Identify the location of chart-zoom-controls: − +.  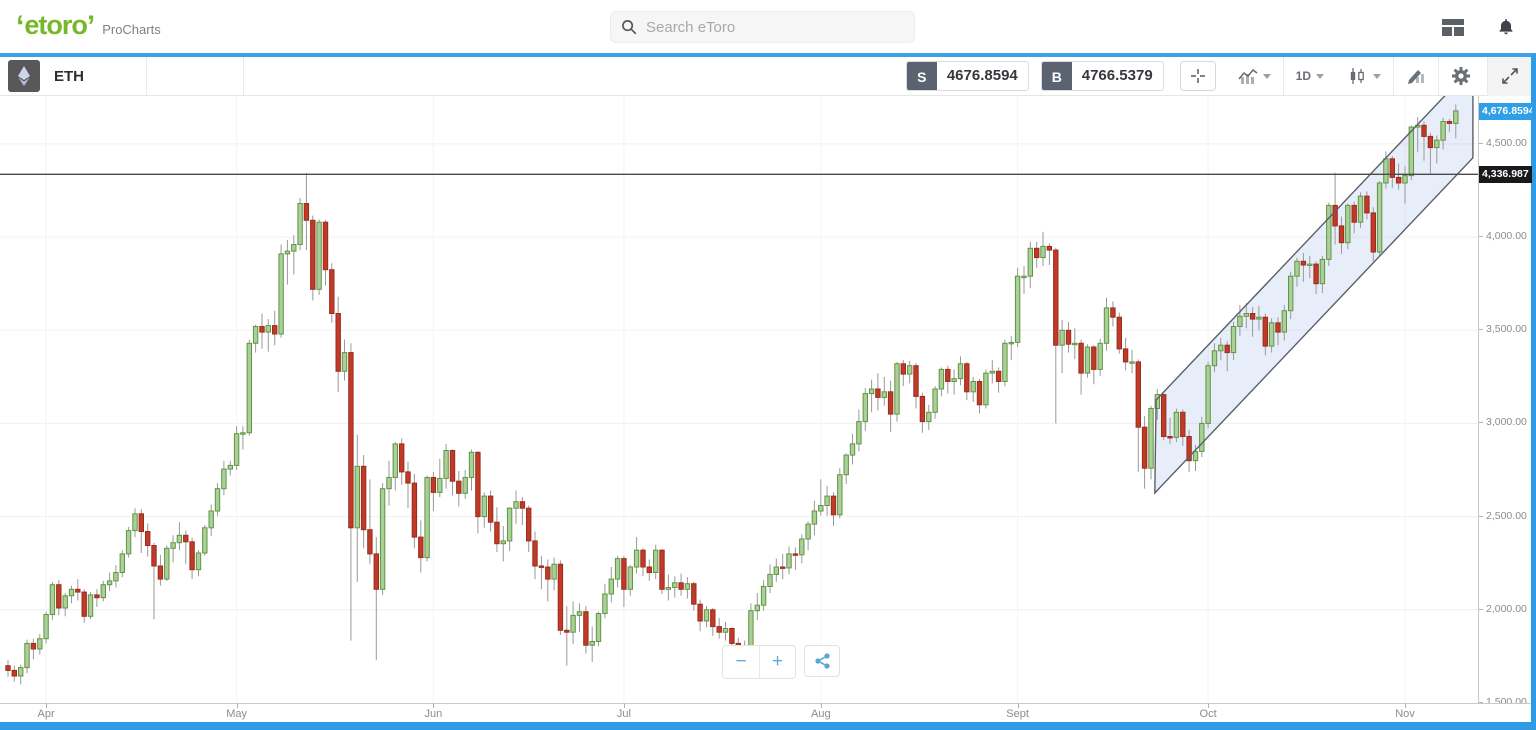
(781, 662).